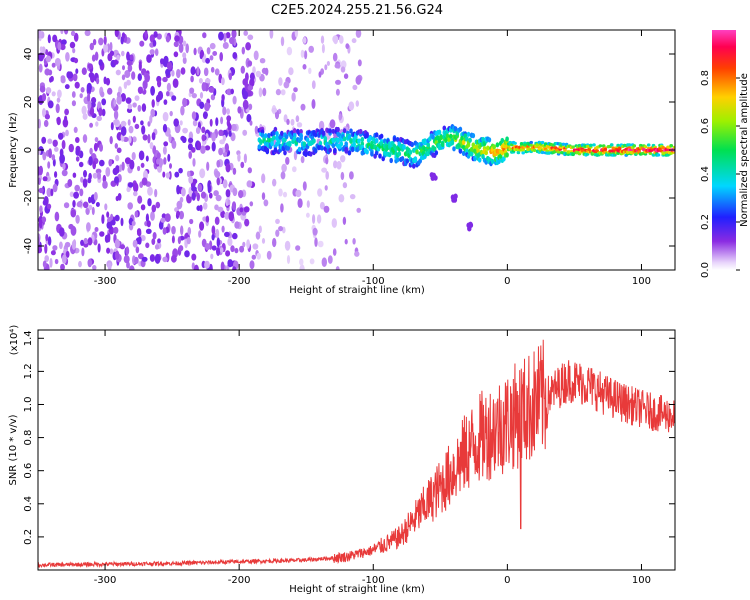 This screenshot has height=600, width=750. I want to click on heatmap-xtick-label-2: -100, so click(373, 281).